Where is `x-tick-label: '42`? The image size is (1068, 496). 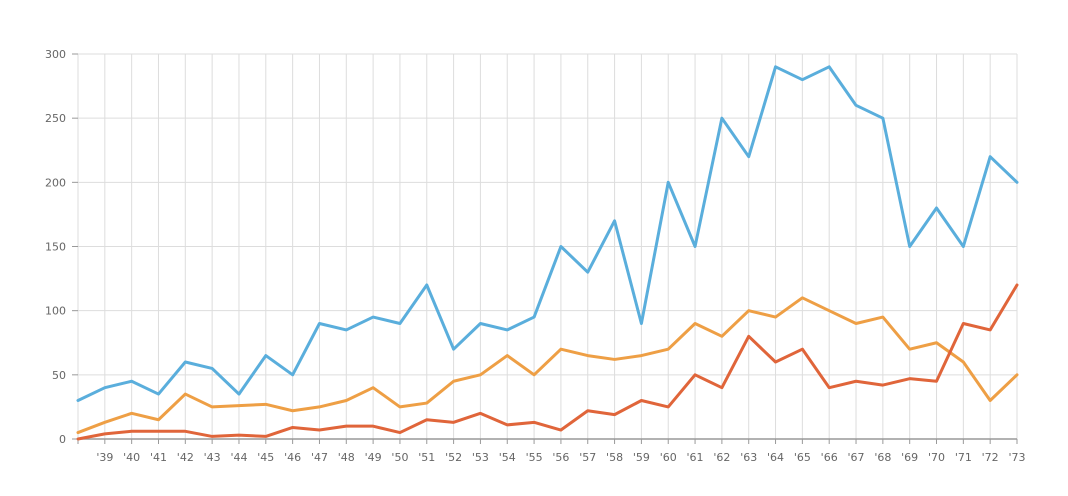 x-tick-label: '42 is located at coordinates (185, 457).